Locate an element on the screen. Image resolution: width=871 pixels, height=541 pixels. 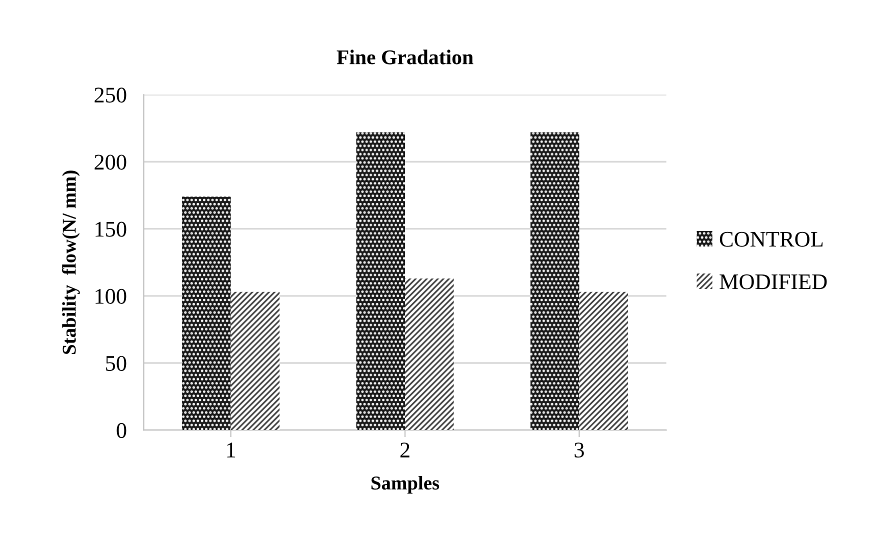
legend-label: CONTROL is located at coordinates (771, 239).